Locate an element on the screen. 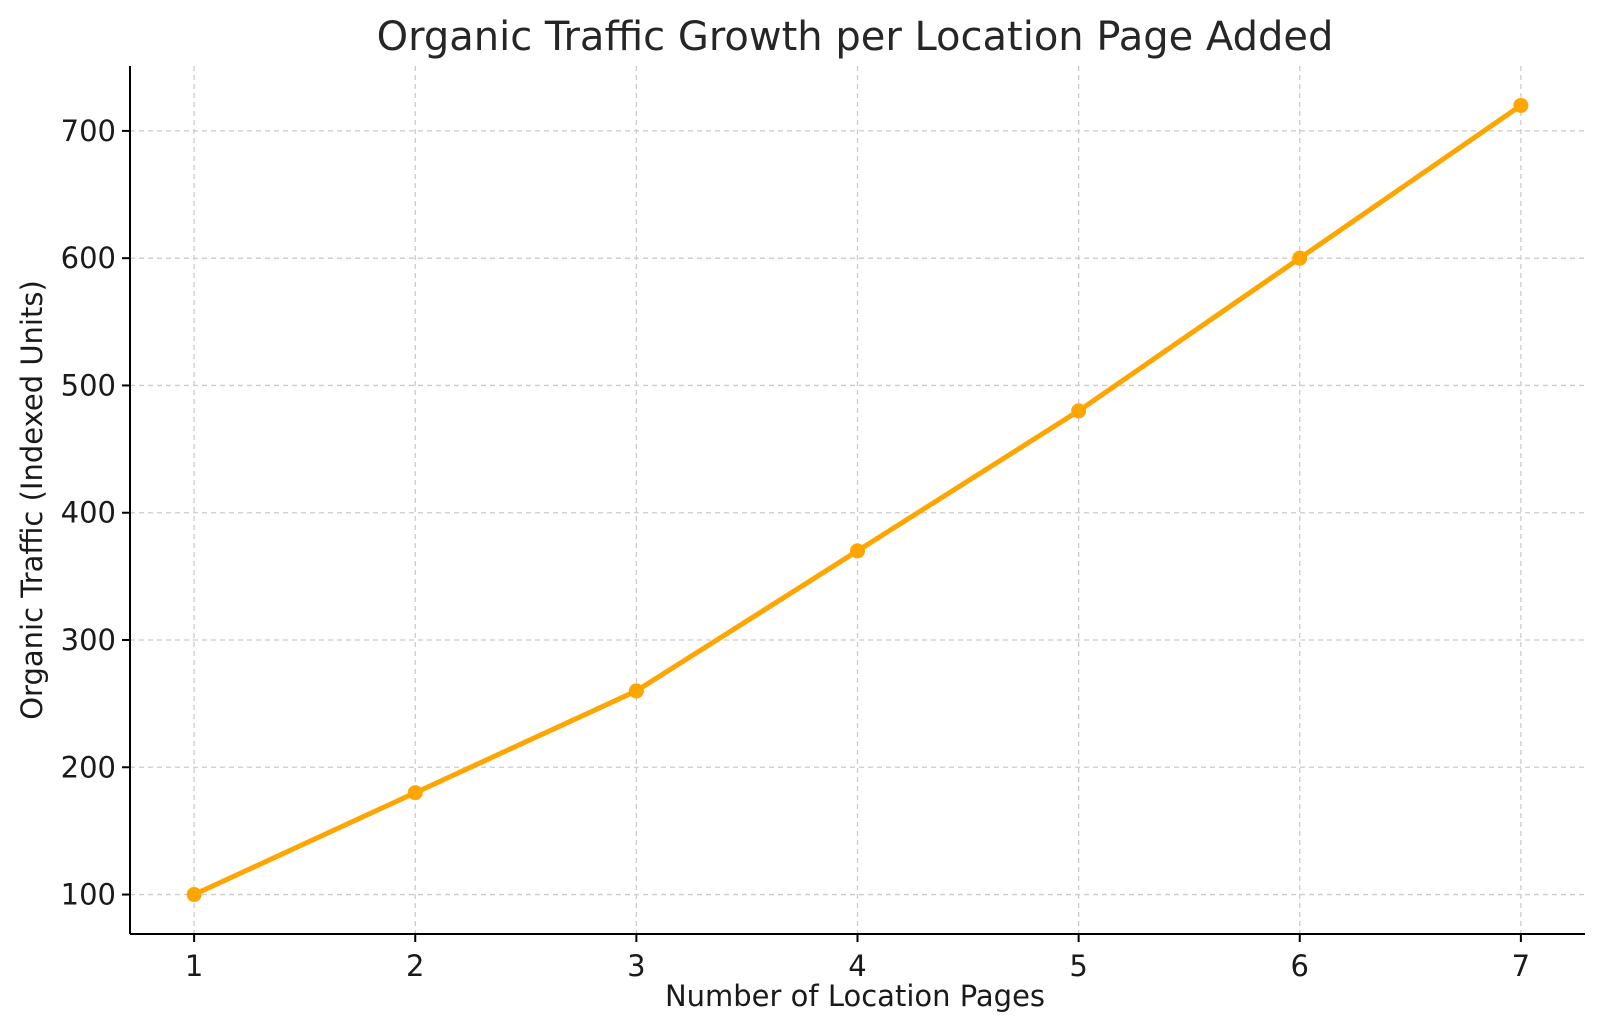 The height and width of the screenshot is (1032, 1600). y-tick-label: 600 is located at coordinates (88, 258).